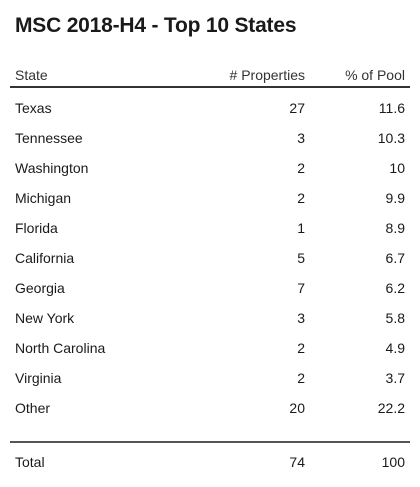 This screenshot has height=487, width=420. I want to click on cell-properties: 5, so click(301, 258).